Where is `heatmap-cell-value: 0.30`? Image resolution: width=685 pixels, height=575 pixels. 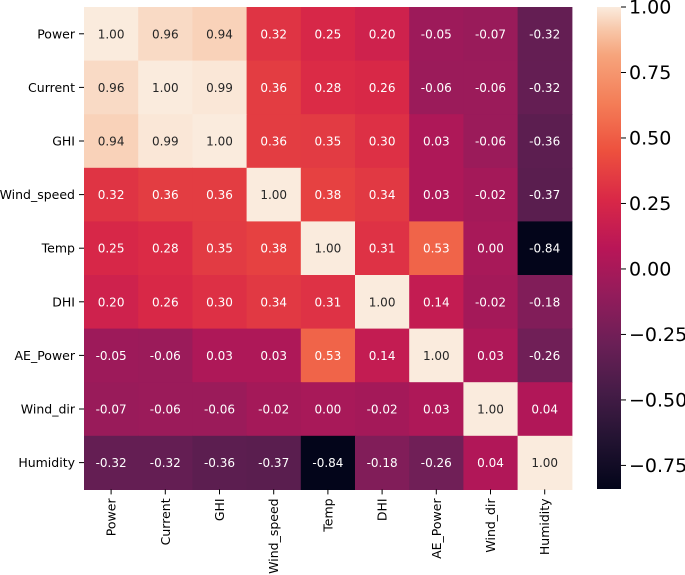 heatmap-cell-value: 0.30 is located at coordinates (219, 302).